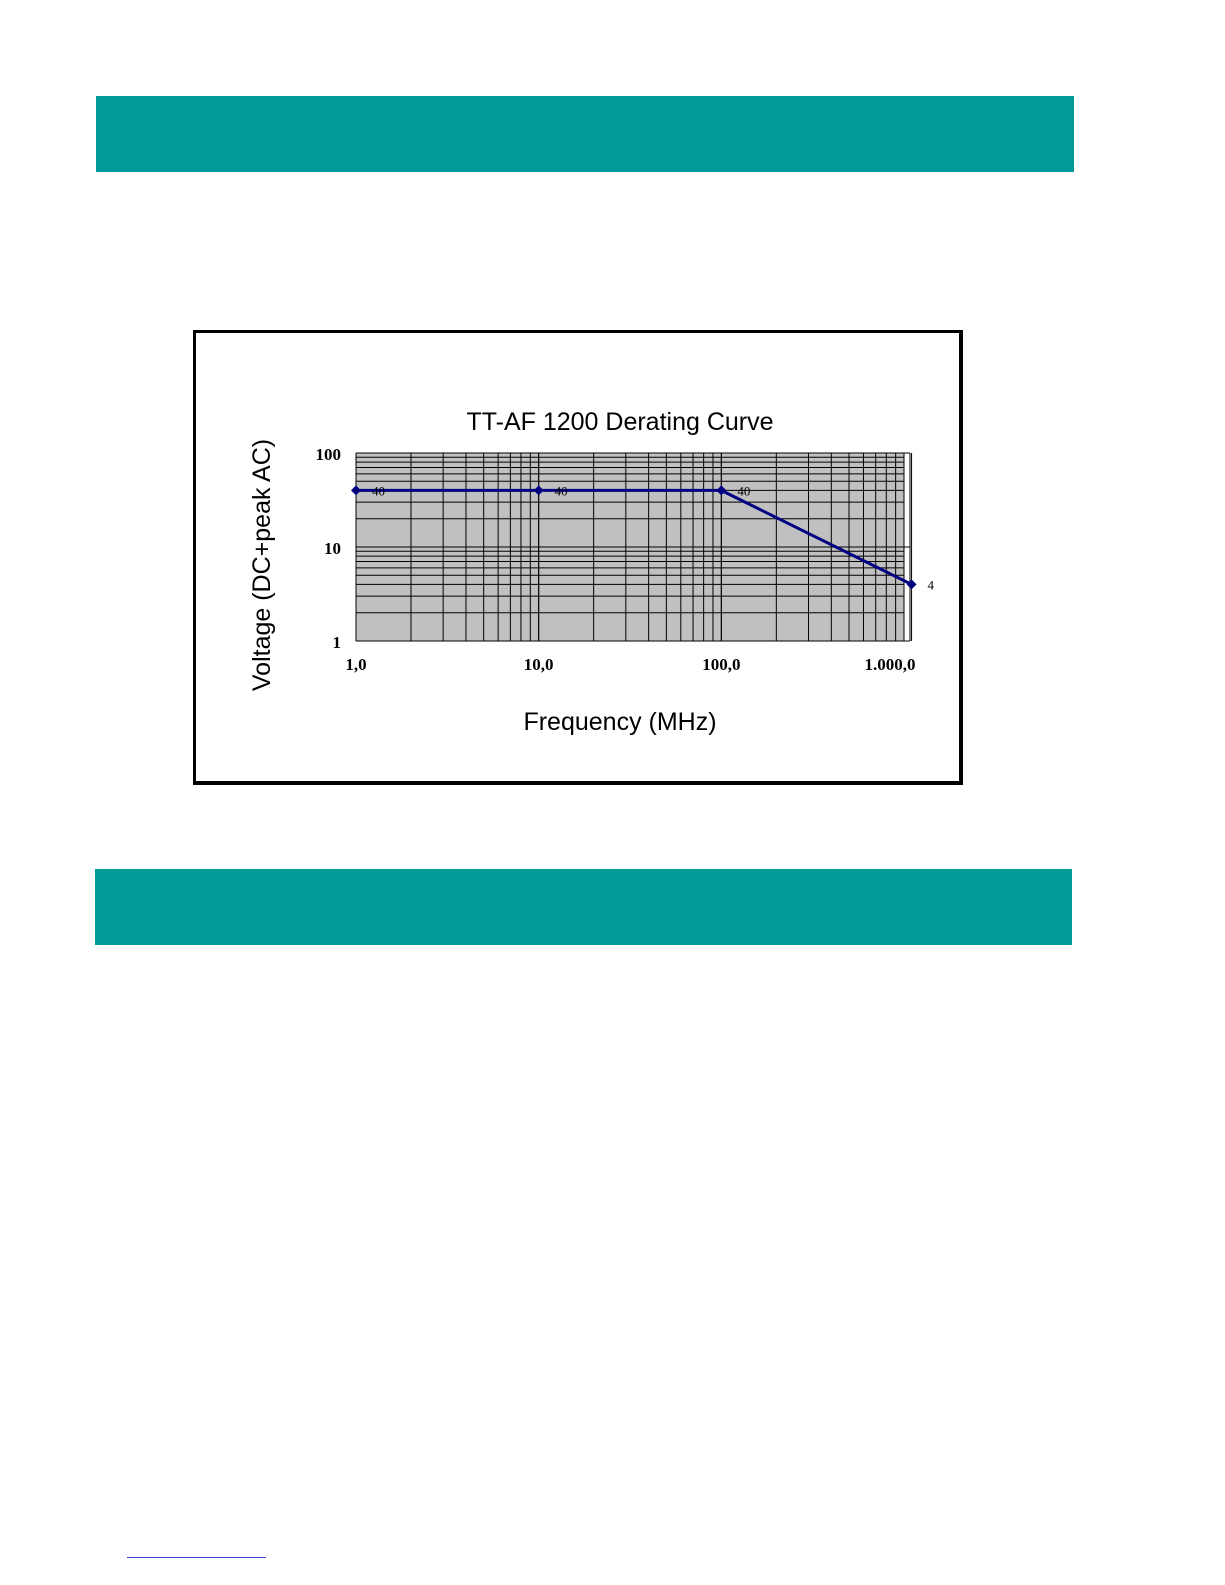  What do you see at coordinates (585, 134) in the screenshot?
I see `header-band-top` at bounding box center [585, 134].